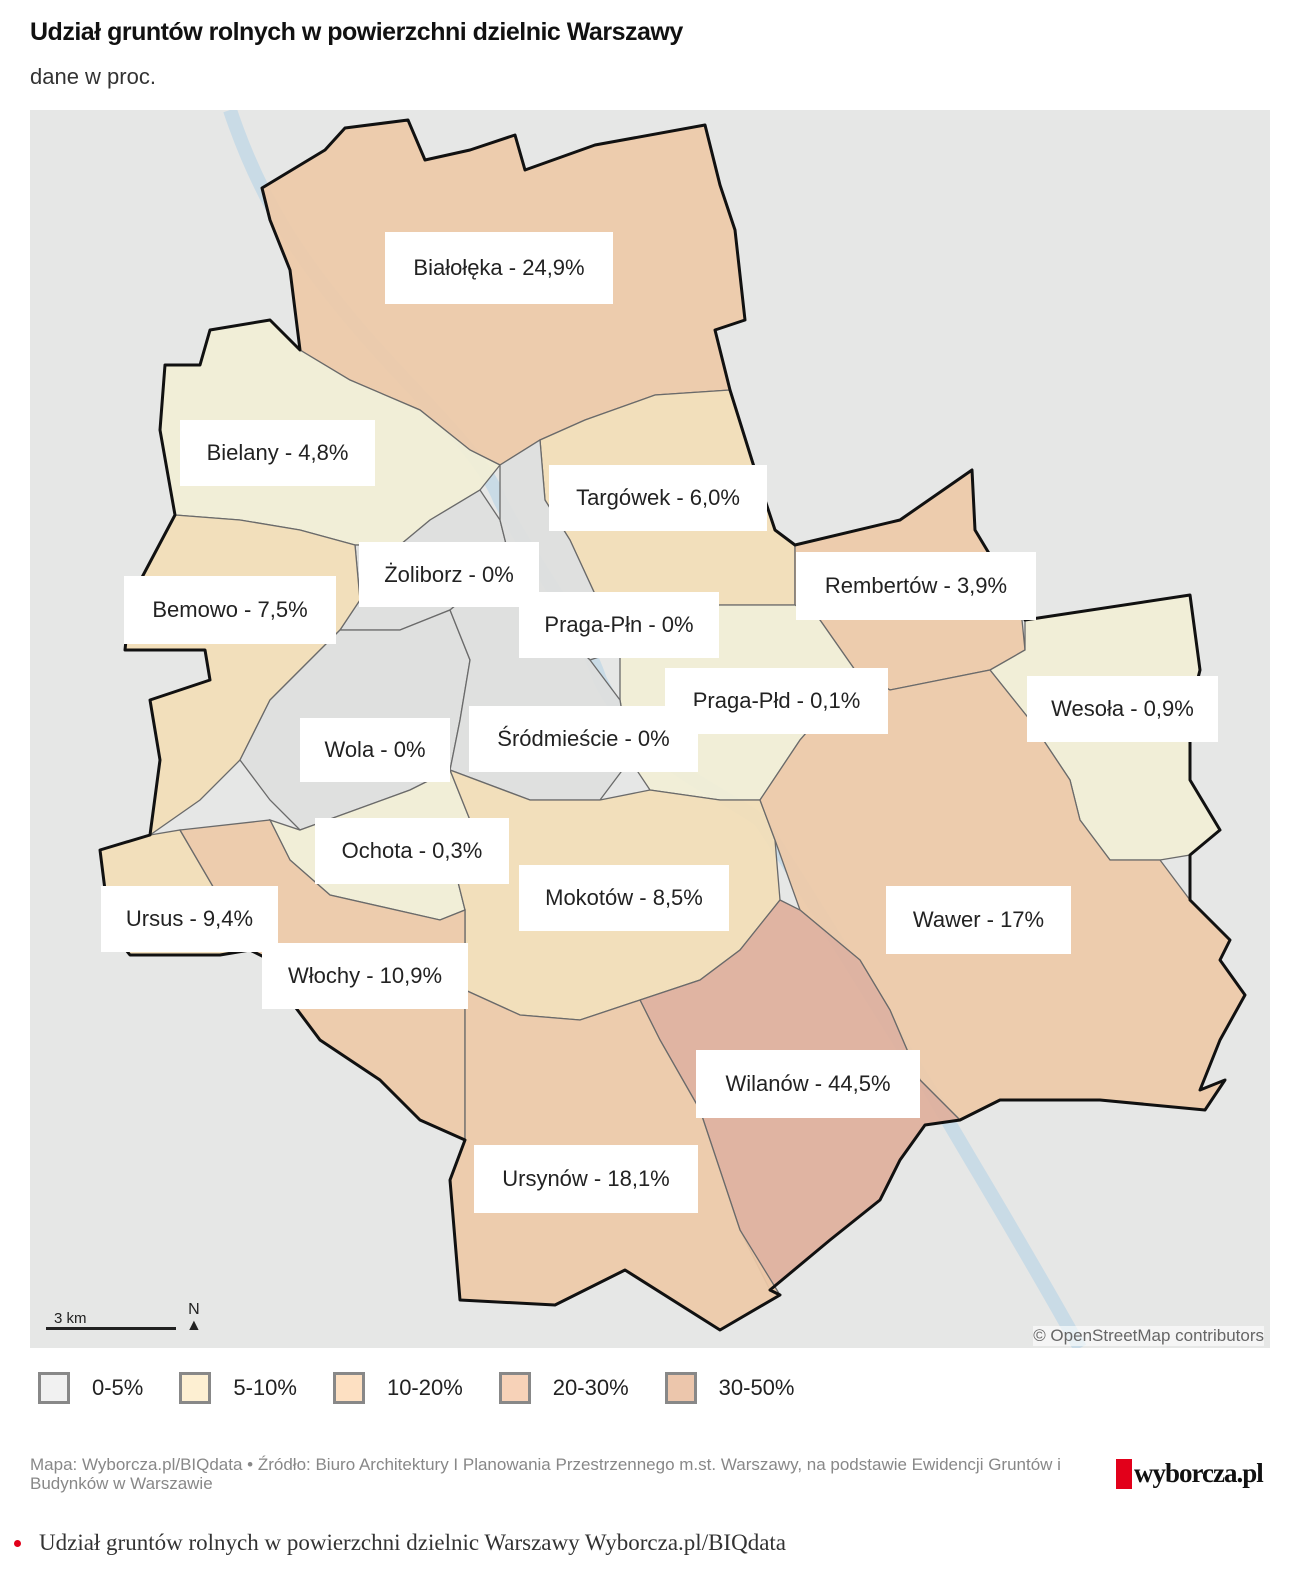 This screenshot has width=1310, height=1584. Describe the element at coordinates (916, 586) in the screenshot. I see `district-label: Rembertów - 3,9%` at that location.